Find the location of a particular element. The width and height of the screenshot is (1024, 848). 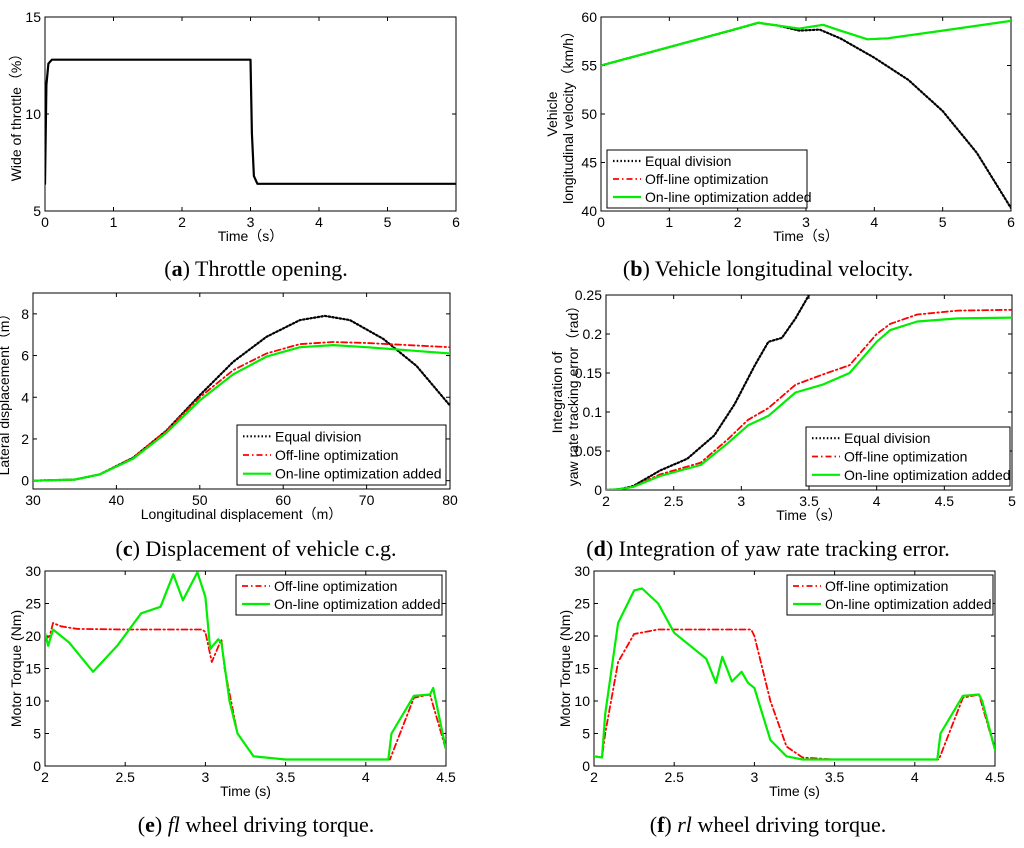

y-axis-label: Lateral displacement（m） is located at coordinates (6, 391).